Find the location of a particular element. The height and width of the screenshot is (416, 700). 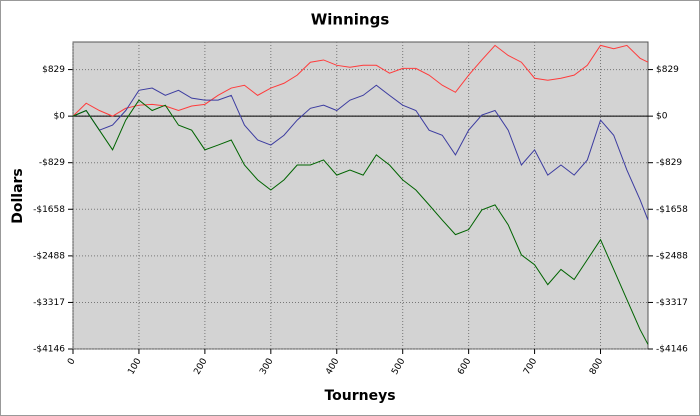

y-tick-label: -$4146 is located at coordinates (49, 350).